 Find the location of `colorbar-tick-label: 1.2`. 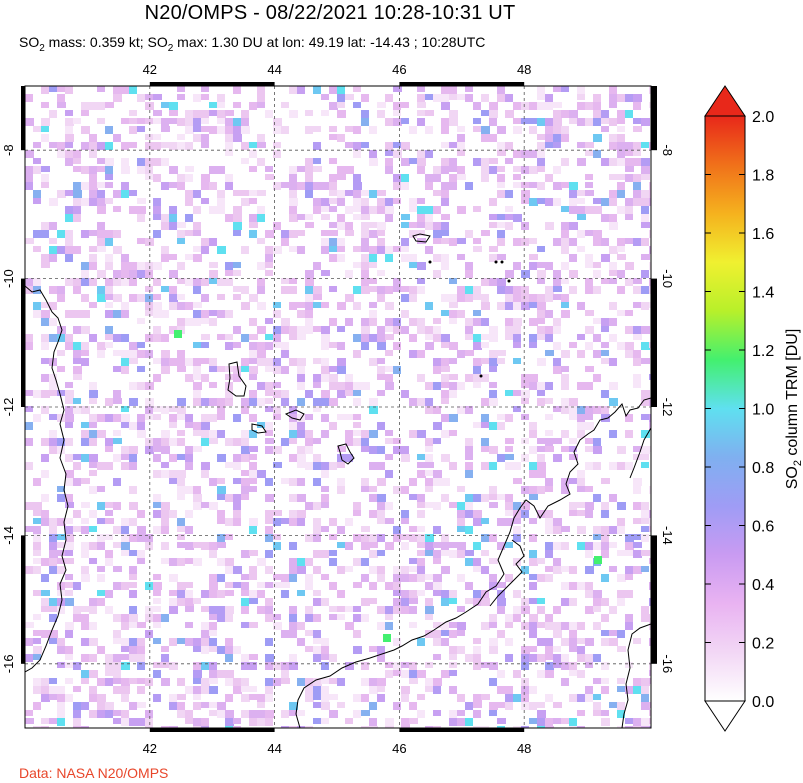

colorbar-tick-label: 1.2 is located at coordinates (763, 351).